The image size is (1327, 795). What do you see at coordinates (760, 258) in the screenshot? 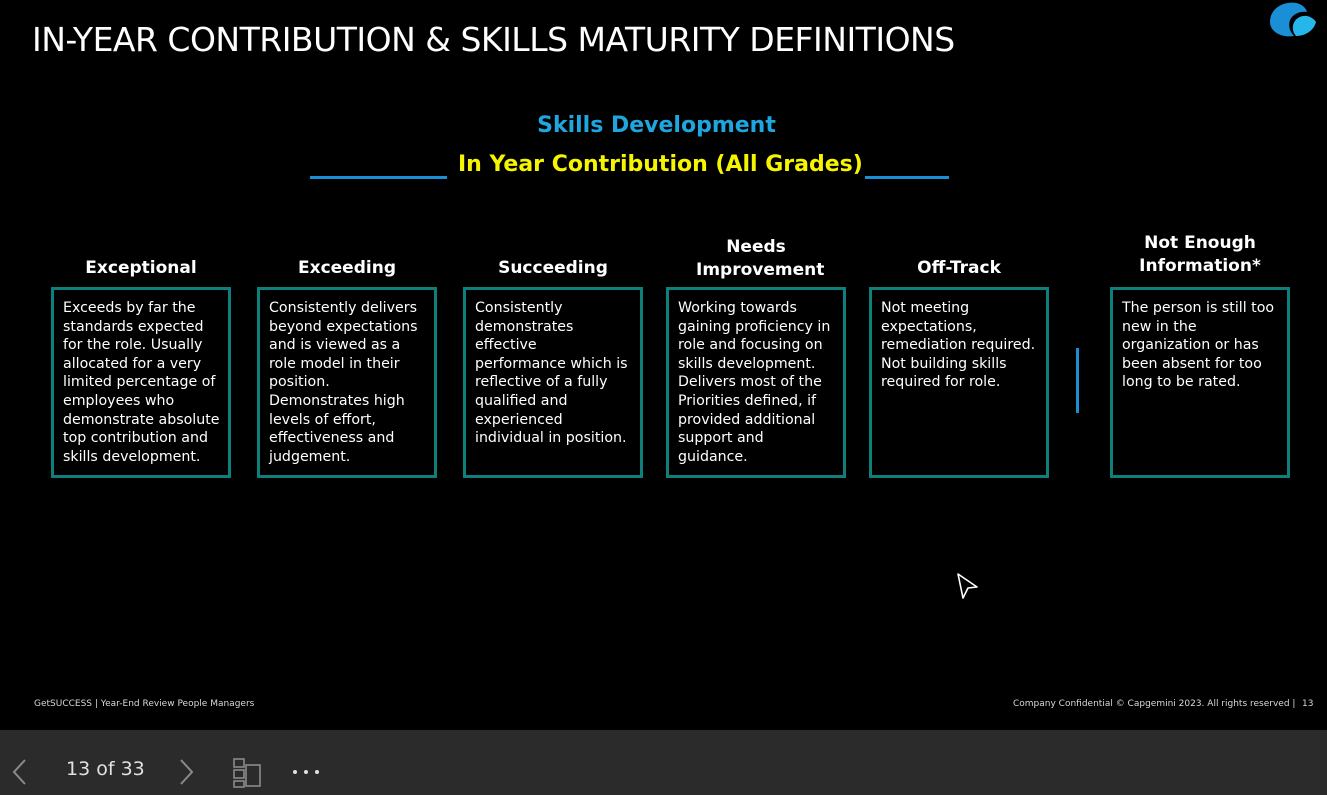
I see `category-label: Needs Improvement` at bounding box center [760, 258].